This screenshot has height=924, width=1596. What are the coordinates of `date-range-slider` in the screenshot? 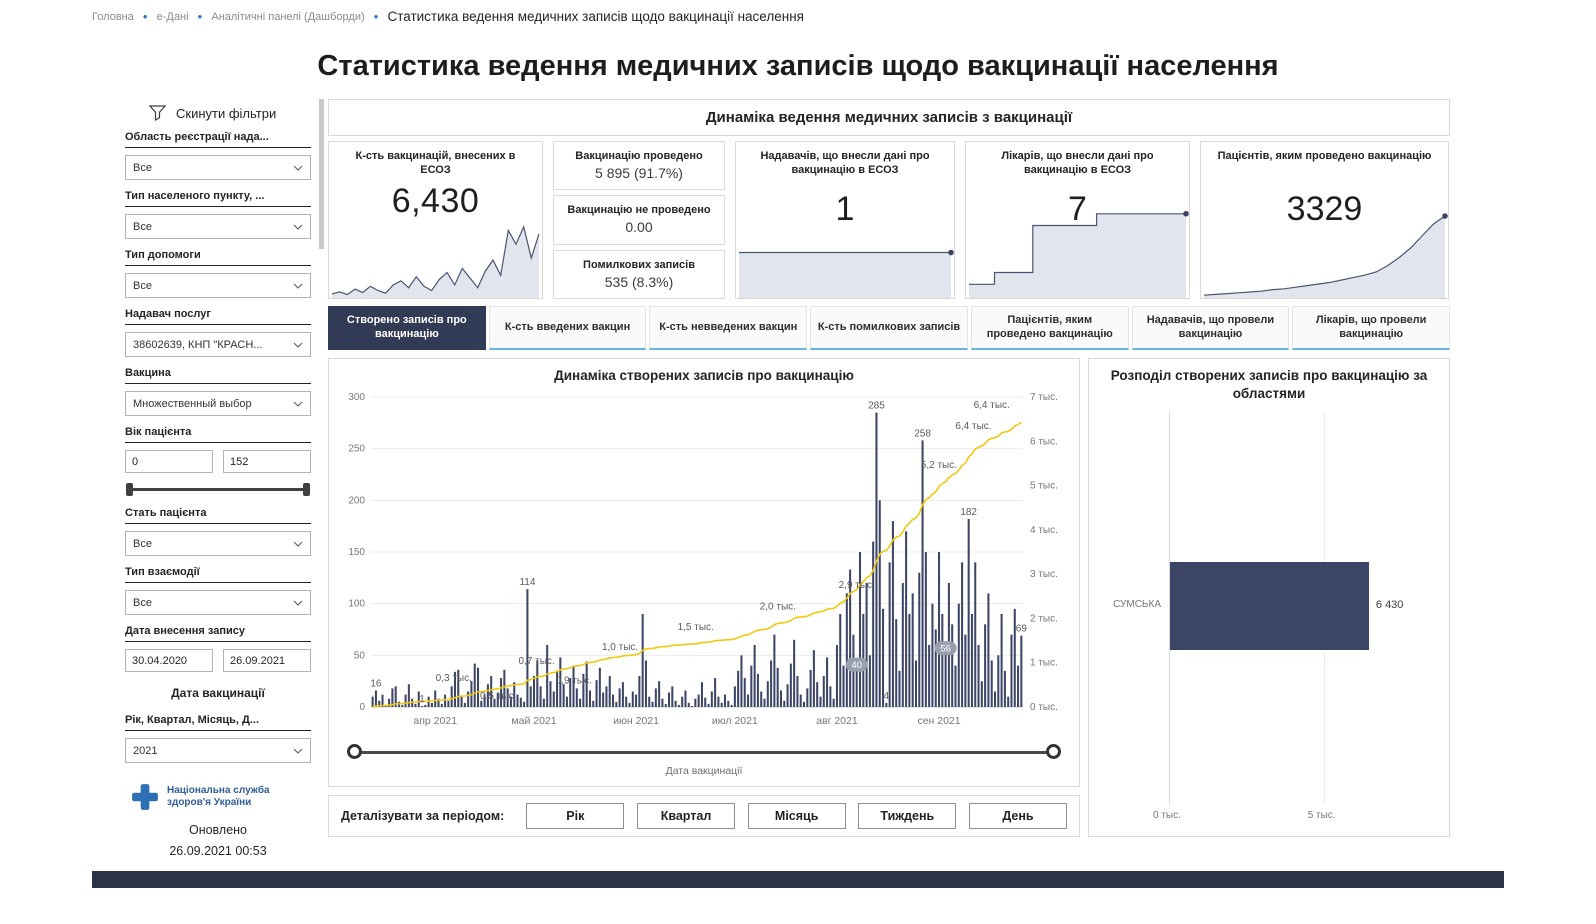 It's located at (704, 752).